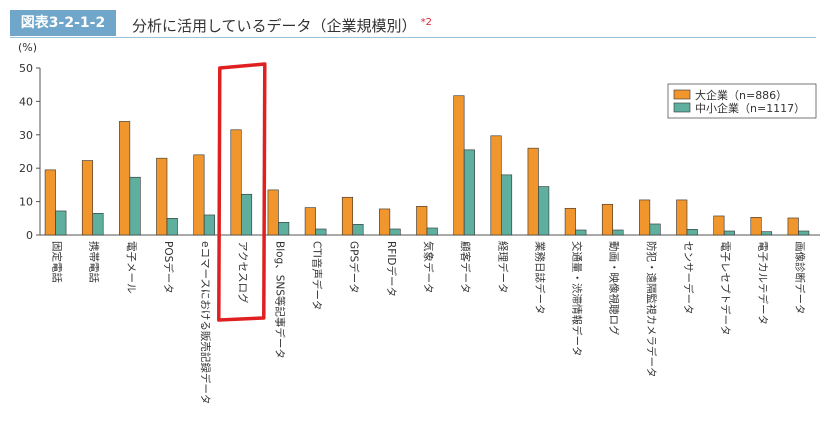  Describe the element at coordinates (354, 267) in the screenshot. I see `category-label: GPSデータ` at that location.